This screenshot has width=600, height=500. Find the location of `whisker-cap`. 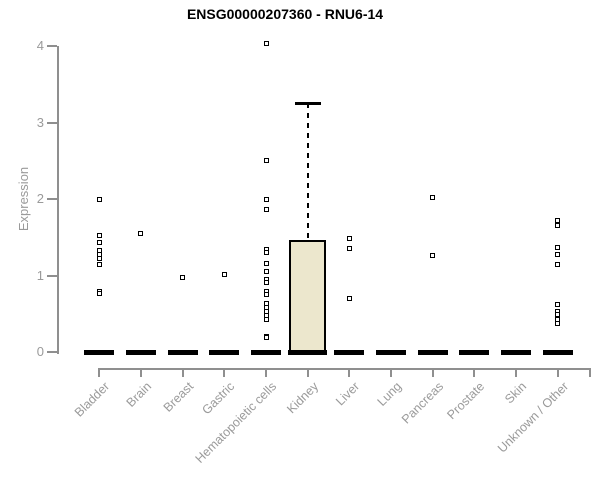

whisker-cap is located at coordinates (307, 103).